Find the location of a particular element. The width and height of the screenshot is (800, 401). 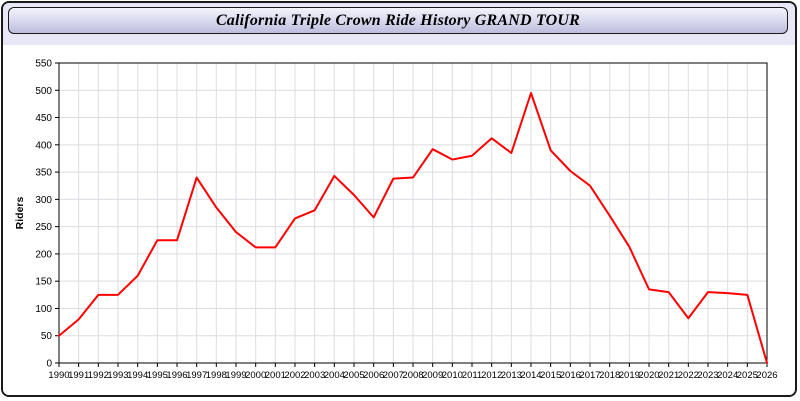

x-tick-label: 2000 is located at coordinates (255, 375).